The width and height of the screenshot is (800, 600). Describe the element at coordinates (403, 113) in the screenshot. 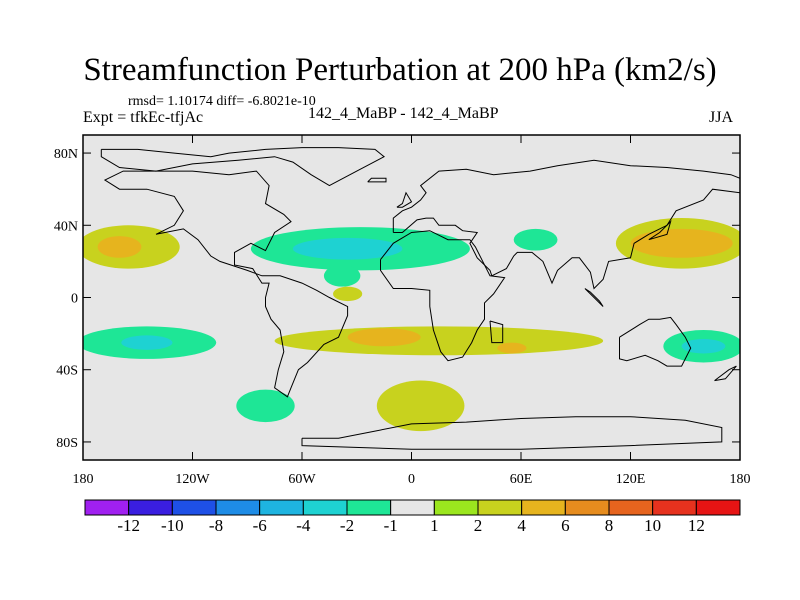

I see `case-label: 142_4_MaBP - 142_4_MaBP` at that location.